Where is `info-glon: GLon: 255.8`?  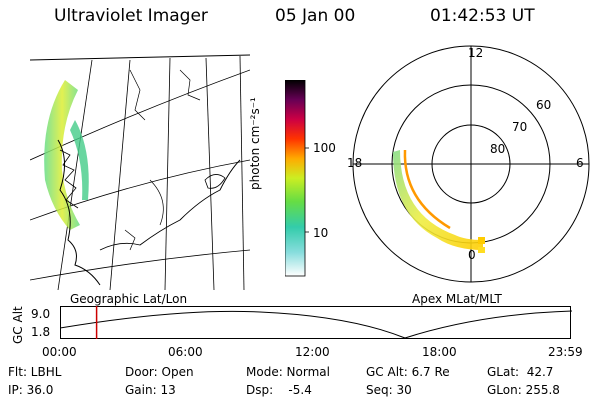
info-glon: GLon: 255.8 is located at coordinates (523, 390).